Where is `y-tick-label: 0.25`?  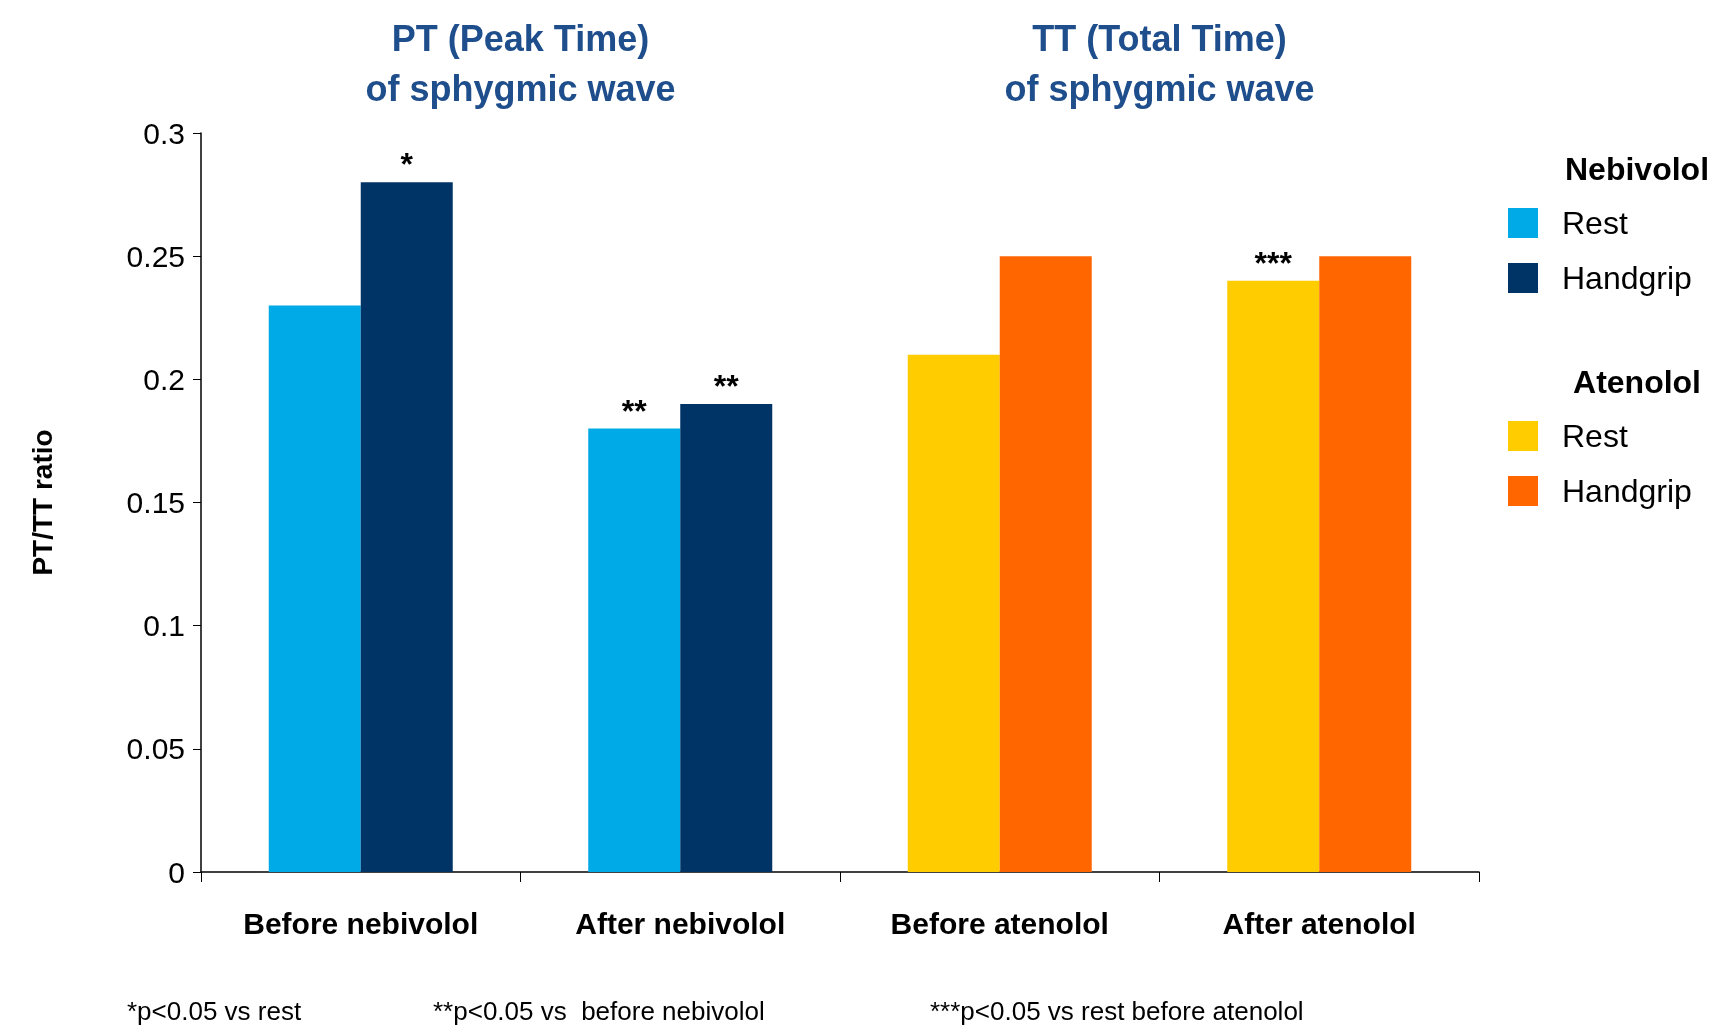 y-tick-label: 0.25 is located at coordinates (155, 256).